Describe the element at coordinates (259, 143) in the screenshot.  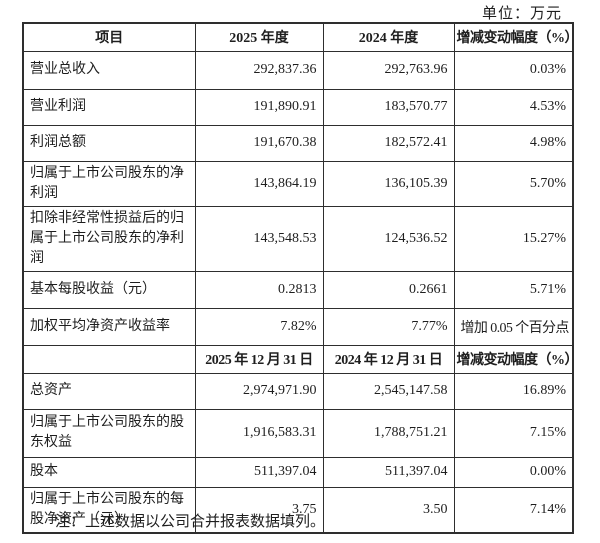
I see `cell-2025-value: 191,670.38` at that location.